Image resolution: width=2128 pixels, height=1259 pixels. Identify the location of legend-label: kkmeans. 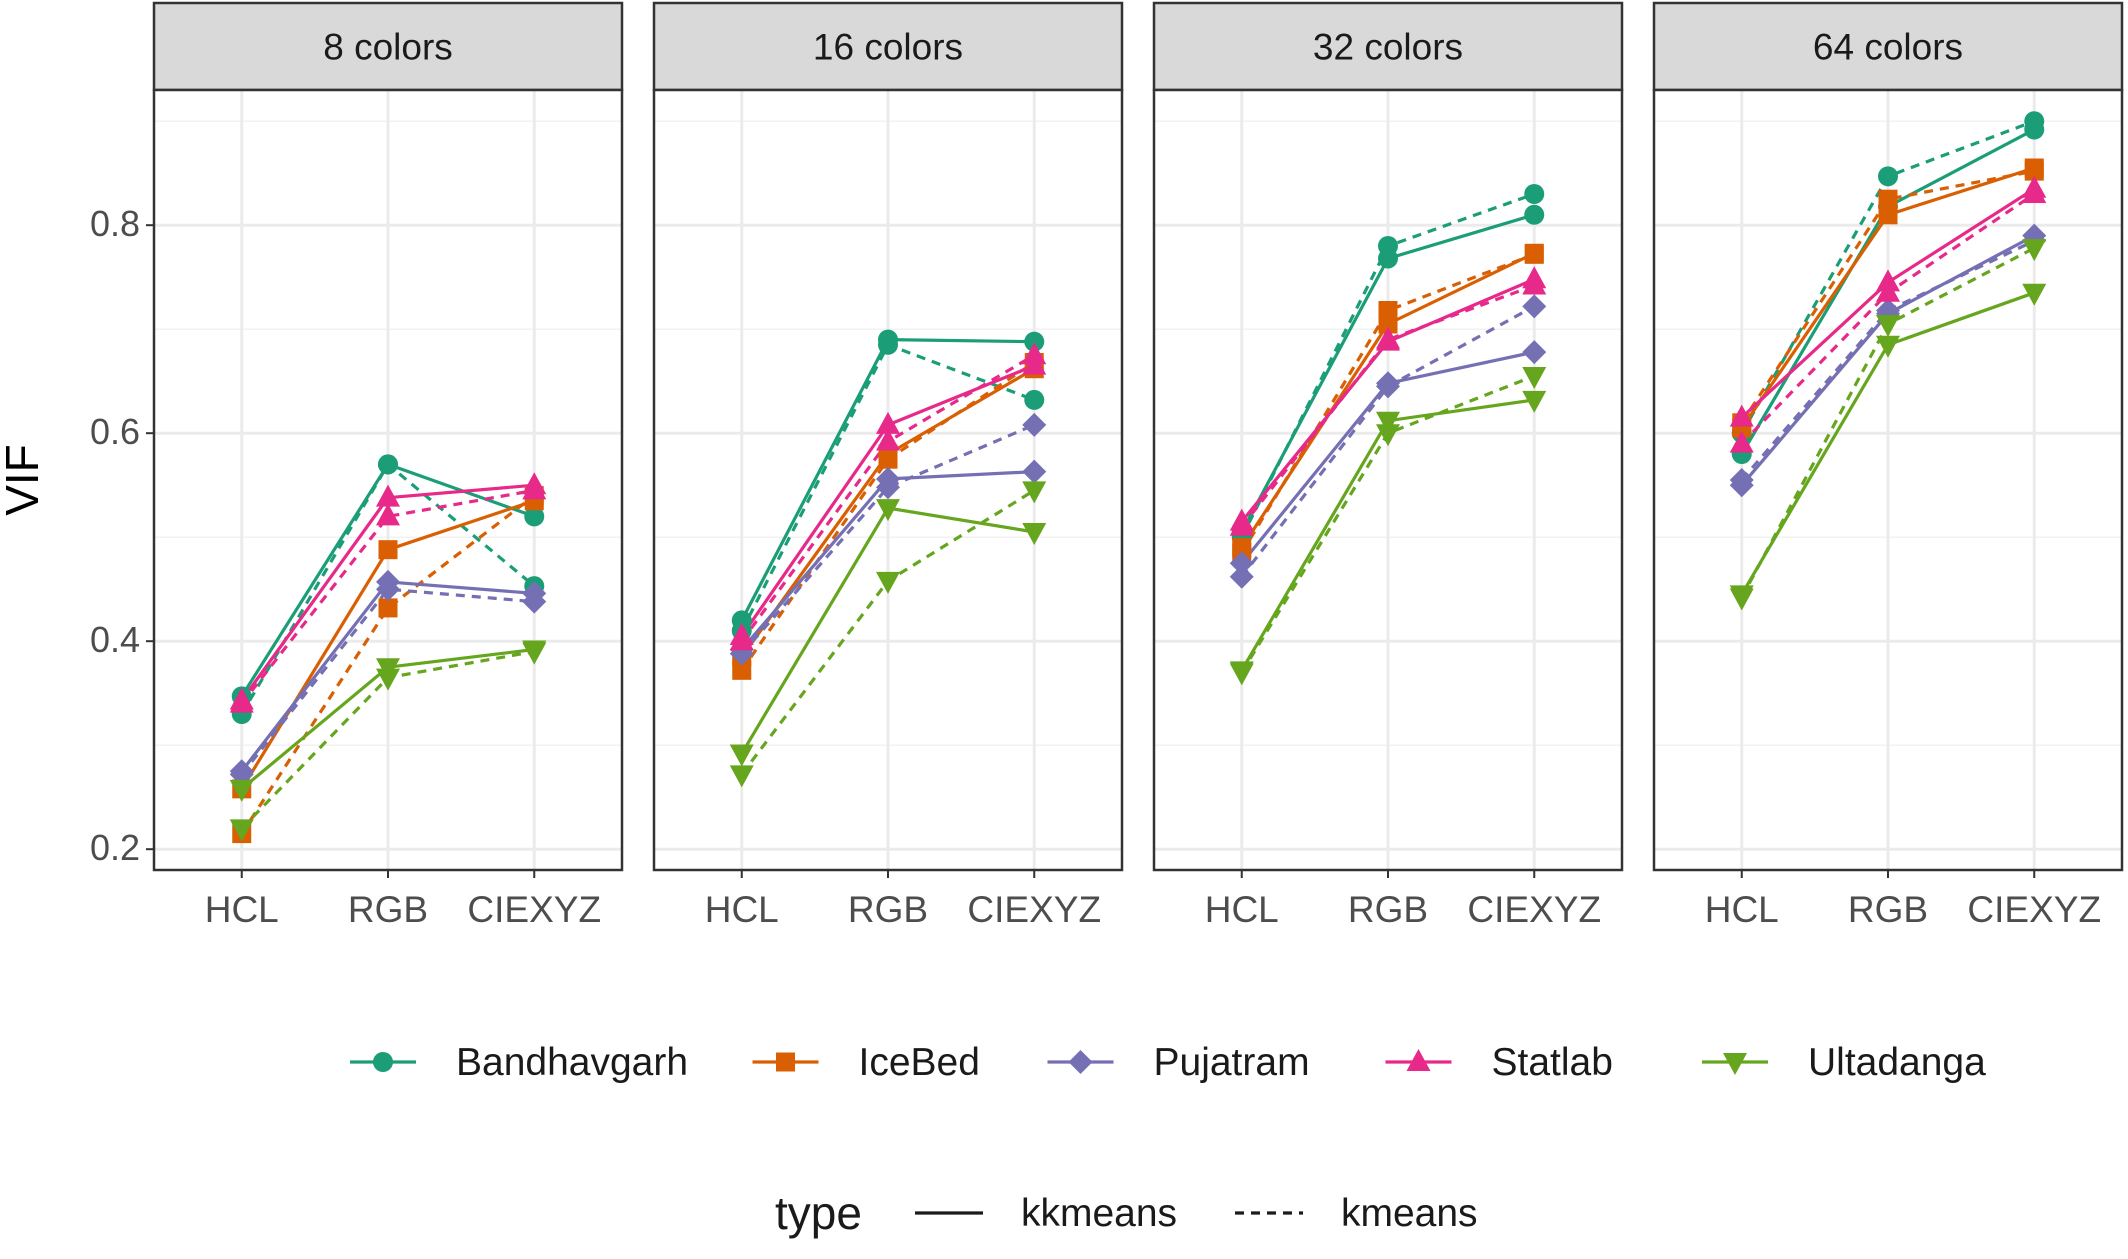
(1099, 1213).